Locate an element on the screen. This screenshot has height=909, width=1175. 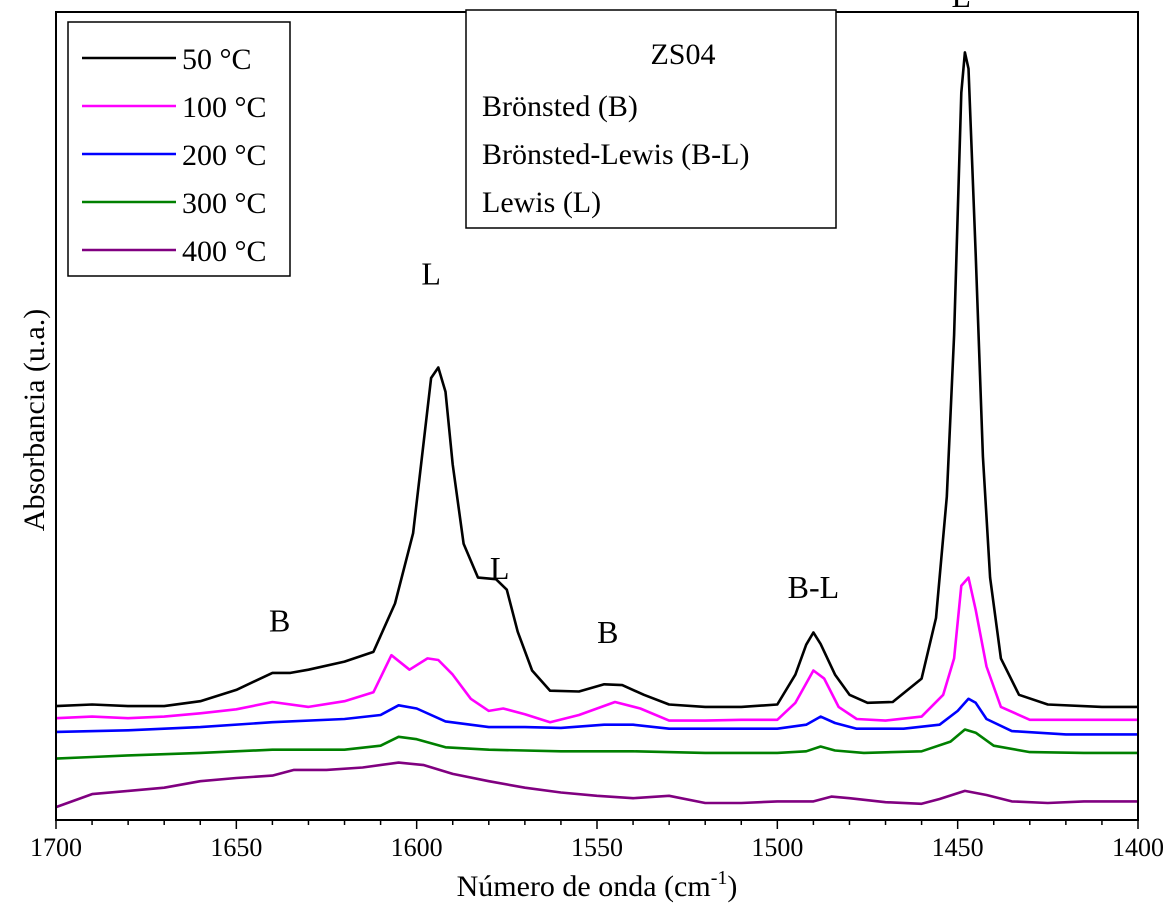
legend-label-5: 400 °C is located at coordinates (224, 251).